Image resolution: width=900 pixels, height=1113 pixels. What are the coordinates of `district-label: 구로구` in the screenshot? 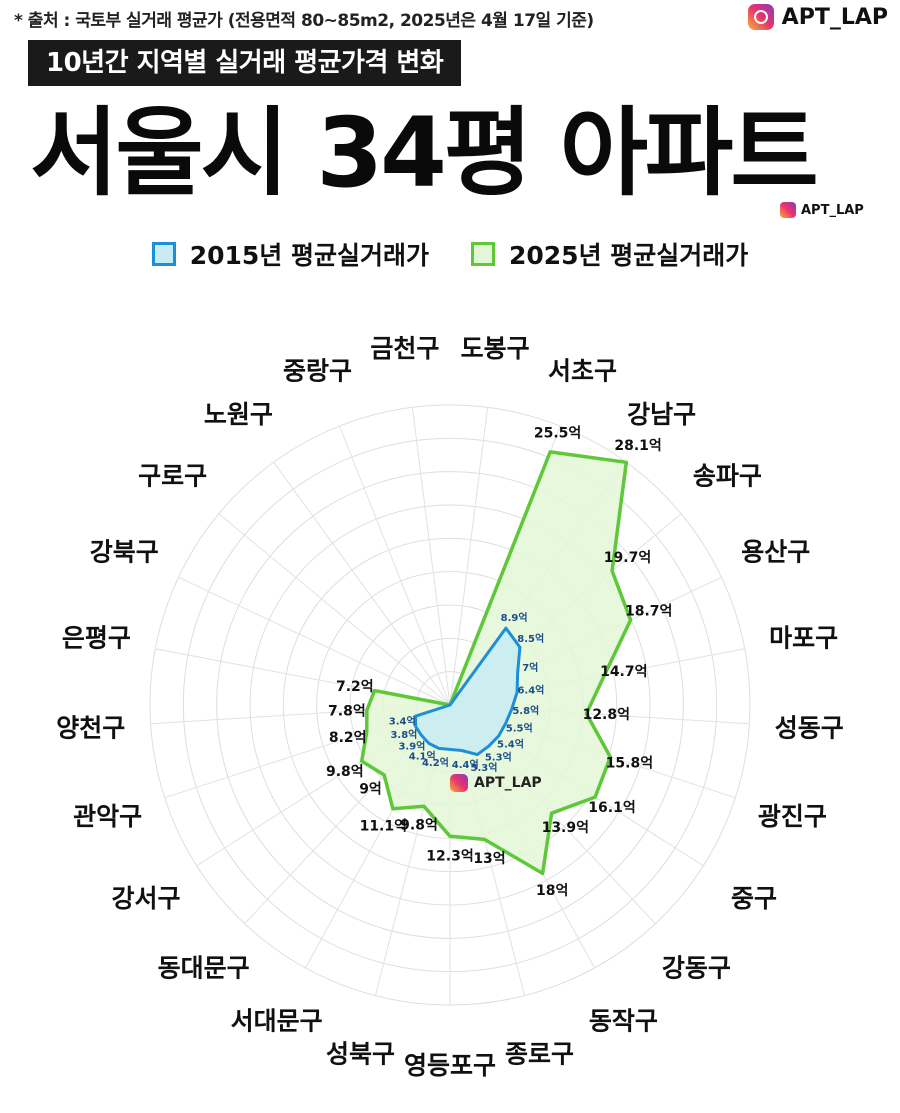 It's located at (172, 476).